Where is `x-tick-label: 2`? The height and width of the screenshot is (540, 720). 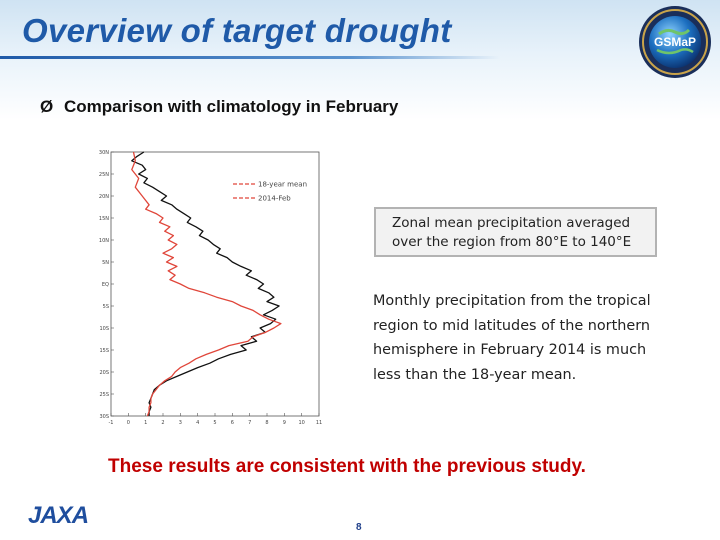
x-tick-label: 2 is located at coordinates (162, 423).